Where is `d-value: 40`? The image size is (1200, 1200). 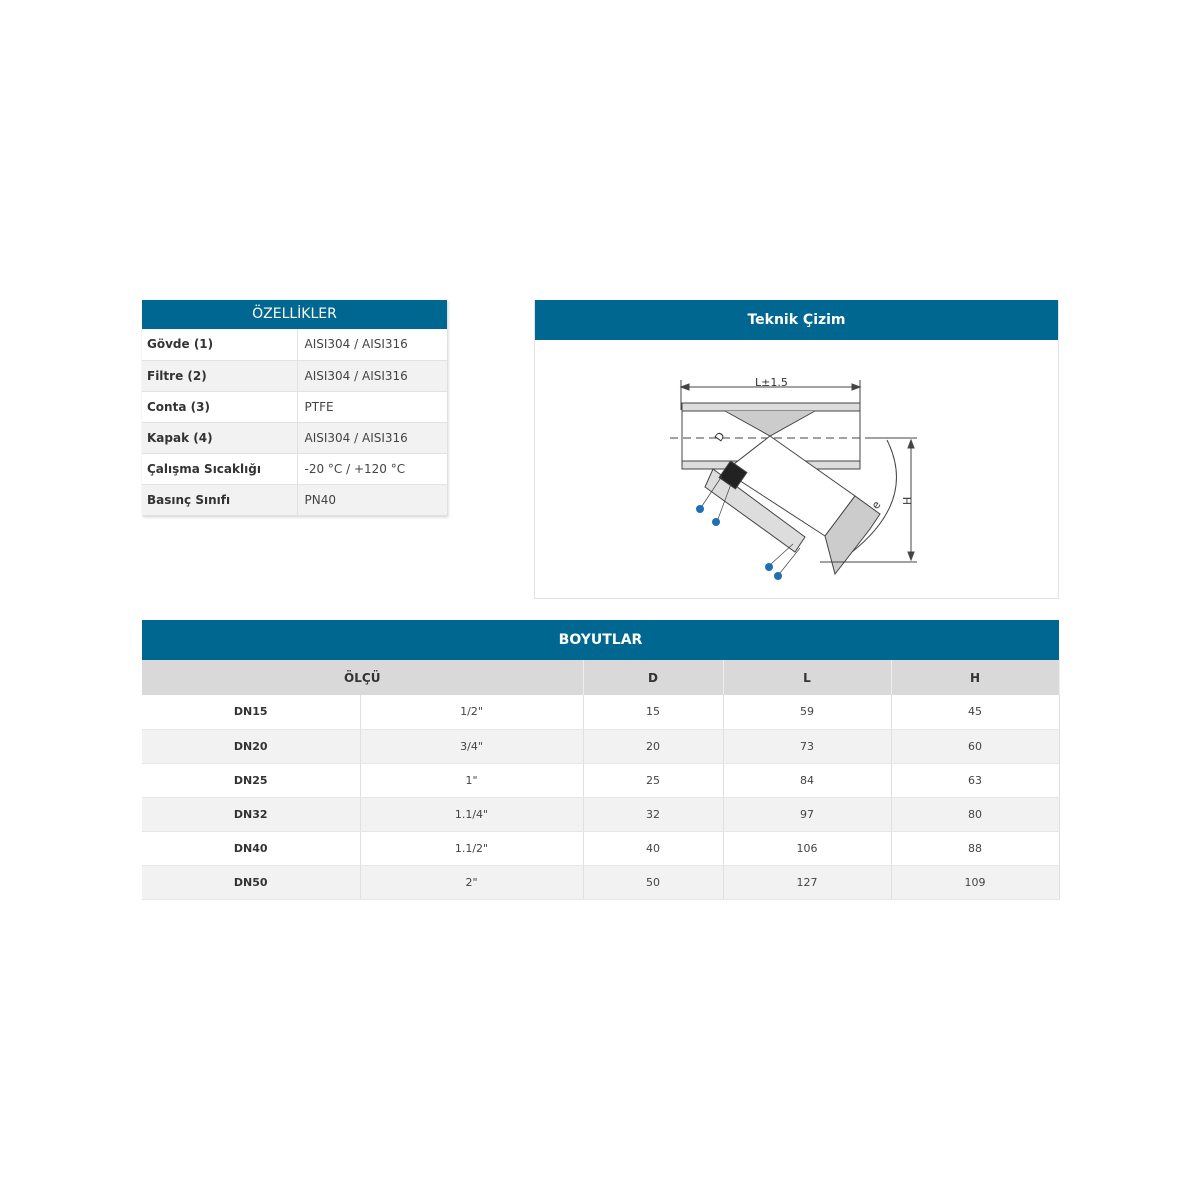
d-value: 40 is located at coordinates (653, 848).